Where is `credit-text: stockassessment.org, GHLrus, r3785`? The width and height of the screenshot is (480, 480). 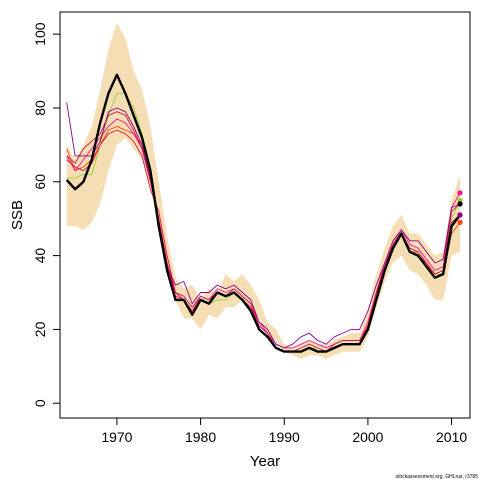
credit-text: stockassessment.org, GHLrus, r3785 is located at coordinates (436, 477).